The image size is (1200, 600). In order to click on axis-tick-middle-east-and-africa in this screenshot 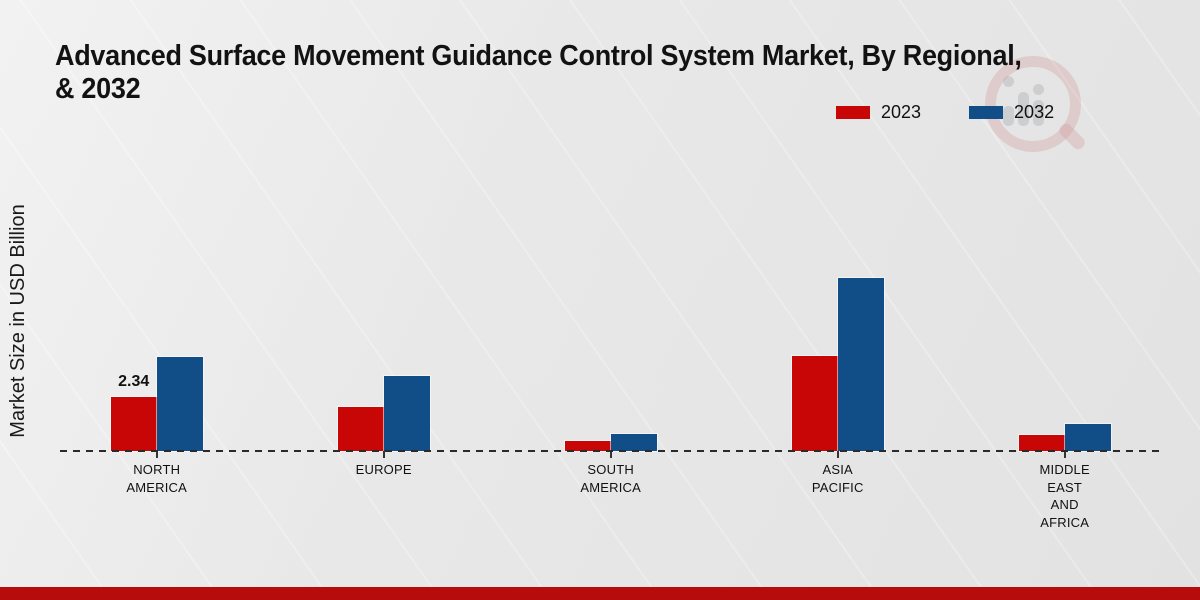, I will do `click(1064, 454)`.